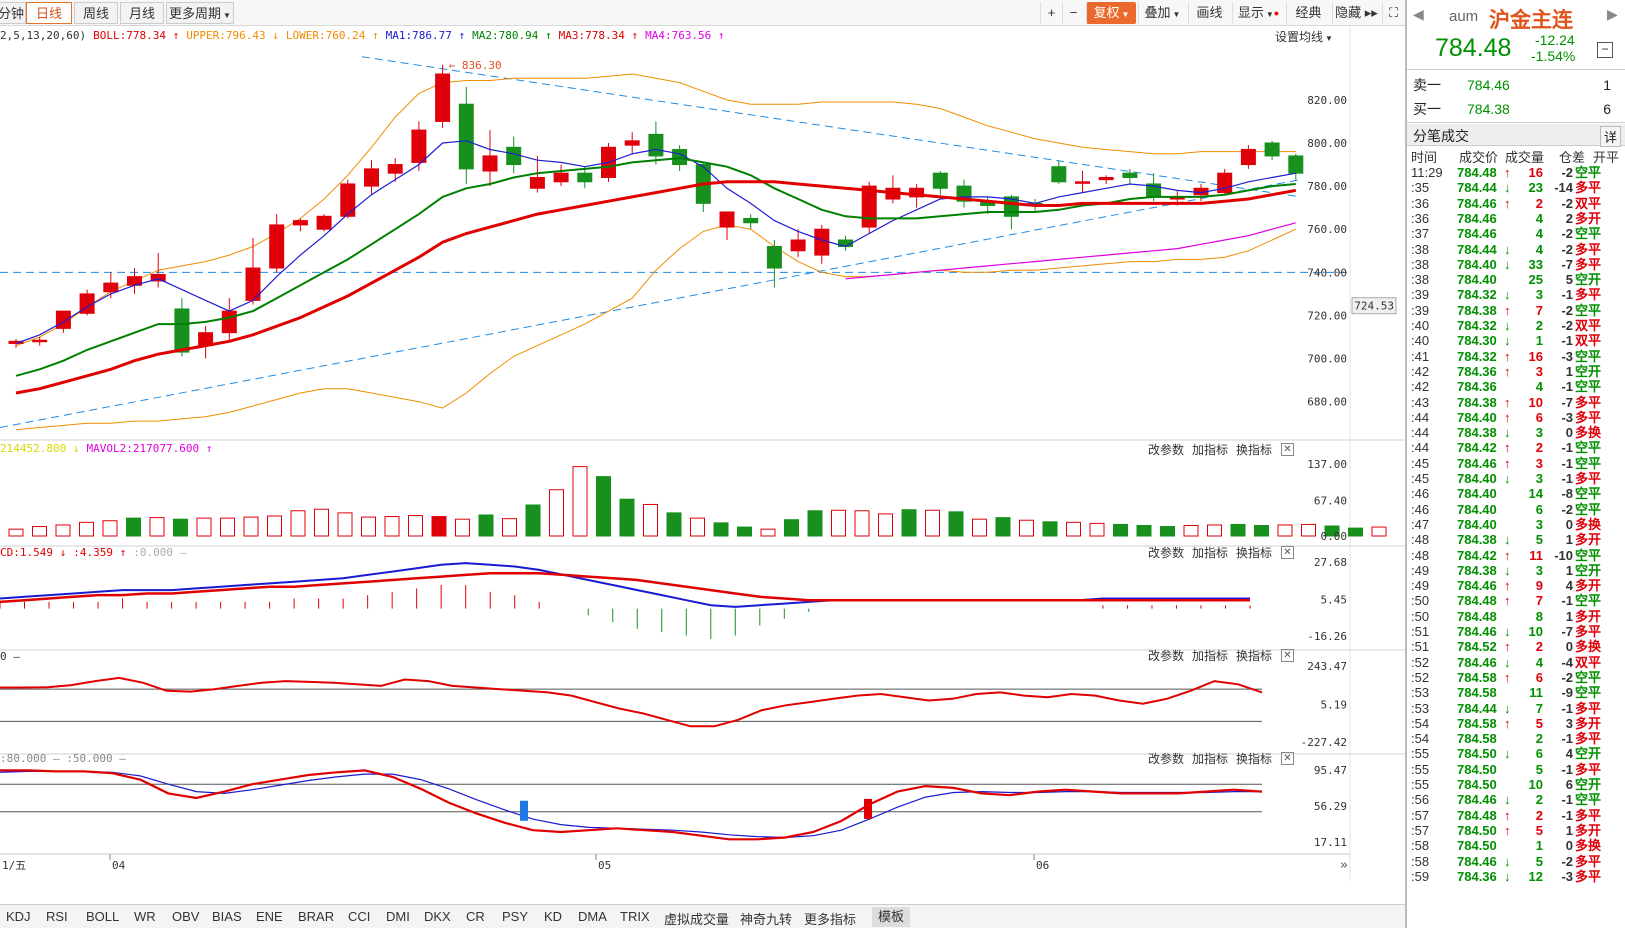  What do you see at coordinates (316, 916) in the screenshot?
I see `indicator-tab-7: BRAR` at bounding box center [316, 916].